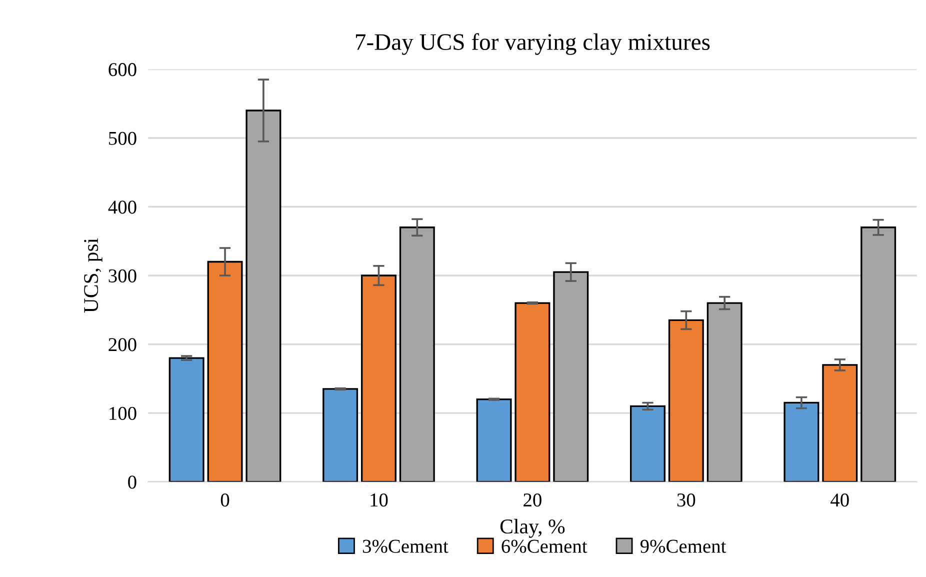 This screenshot has height=577, width=926. Describe the element at coordinates (405, 546) in the screenshot. I see `legend-label: 3%Cement` at that location.